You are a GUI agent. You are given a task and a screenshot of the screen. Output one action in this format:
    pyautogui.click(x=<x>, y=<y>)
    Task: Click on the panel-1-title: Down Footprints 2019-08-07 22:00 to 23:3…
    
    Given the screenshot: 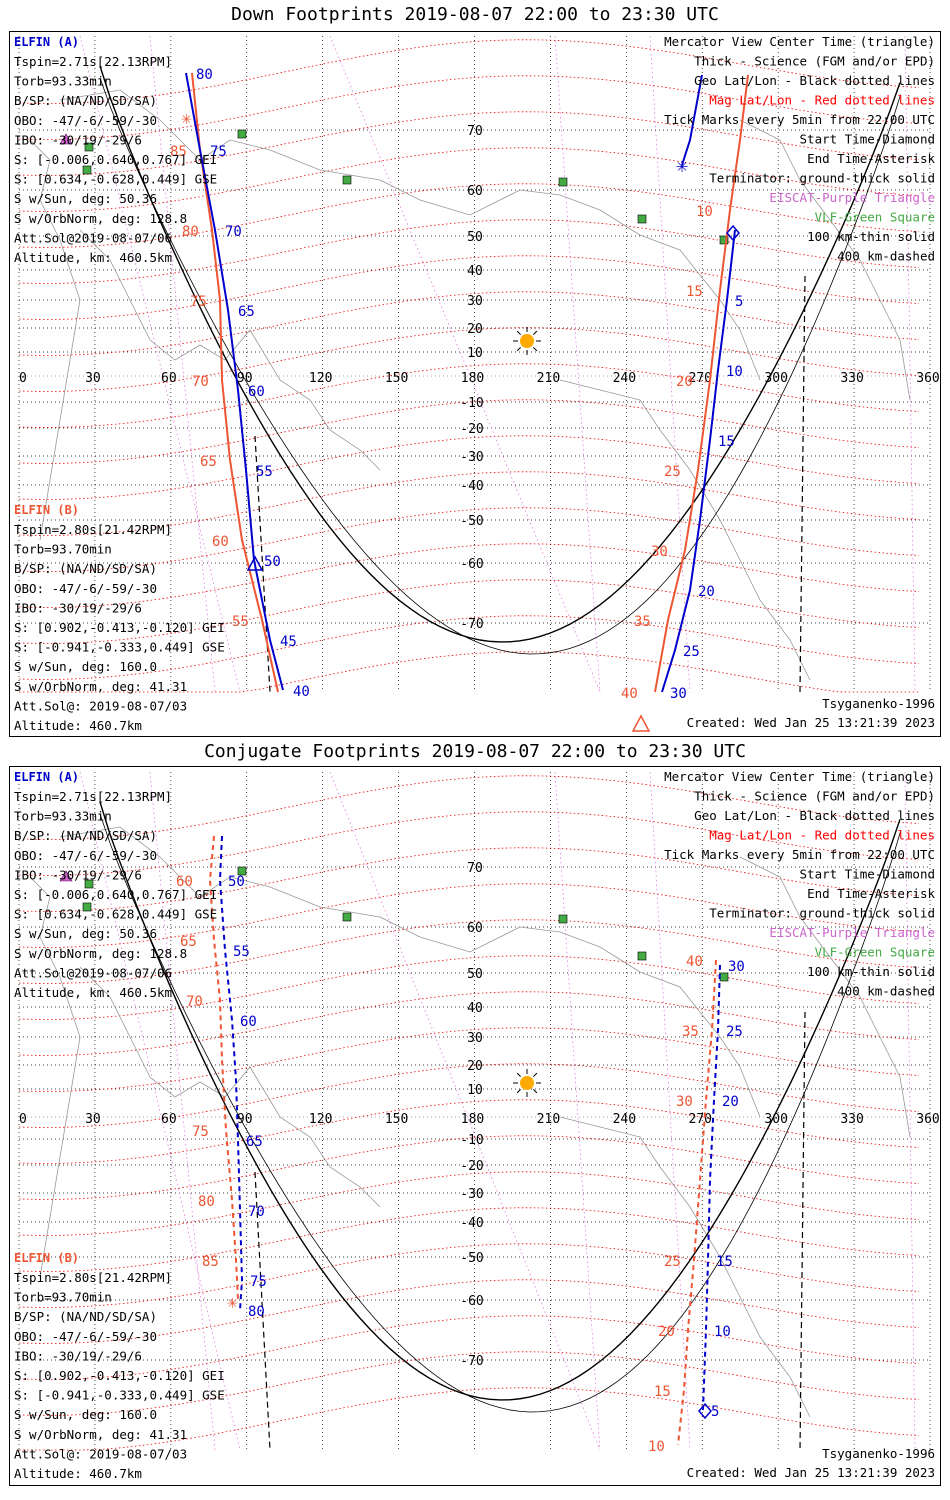 What is the action you would take?
    pyautogui.click(x=475, y=14)
    